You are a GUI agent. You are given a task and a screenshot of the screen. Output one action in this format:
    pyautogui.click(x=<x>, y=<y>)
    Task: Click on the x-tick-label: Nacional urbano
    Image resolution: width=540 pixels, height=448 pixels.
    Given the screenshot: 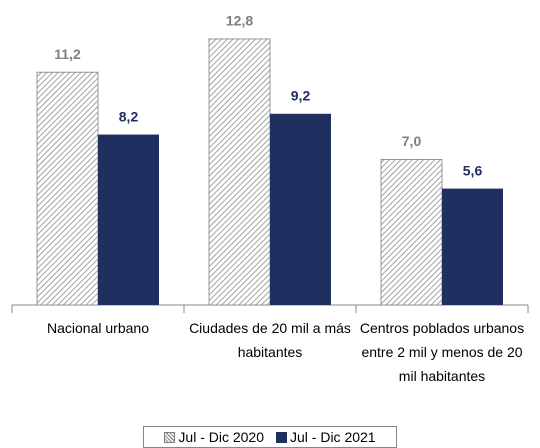 What is the action you would take?
    pyautogui.click(x=98, y=328)
    